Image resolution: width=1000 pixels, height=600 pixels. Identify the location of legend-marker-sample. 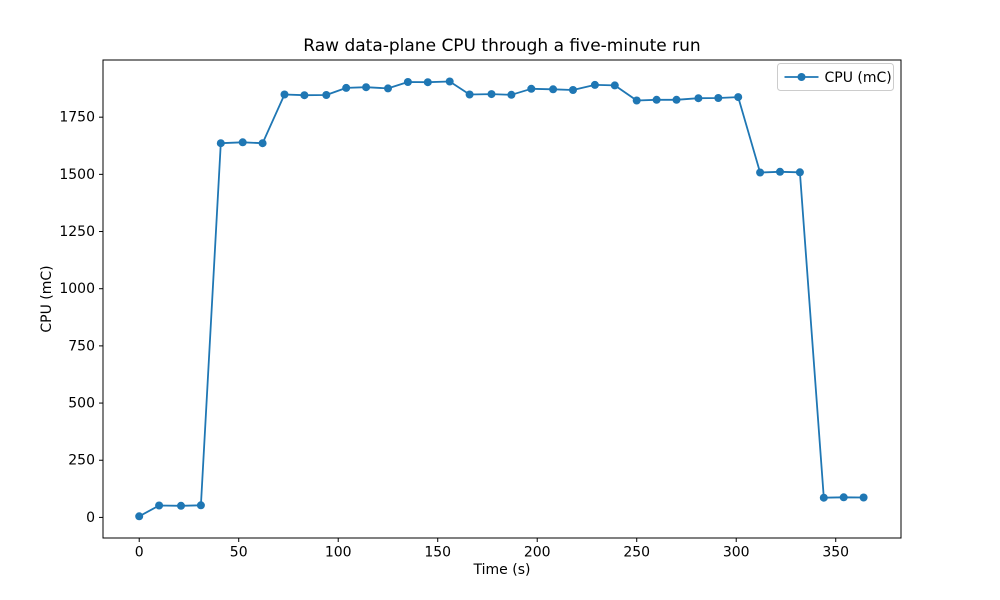
(801, 77).